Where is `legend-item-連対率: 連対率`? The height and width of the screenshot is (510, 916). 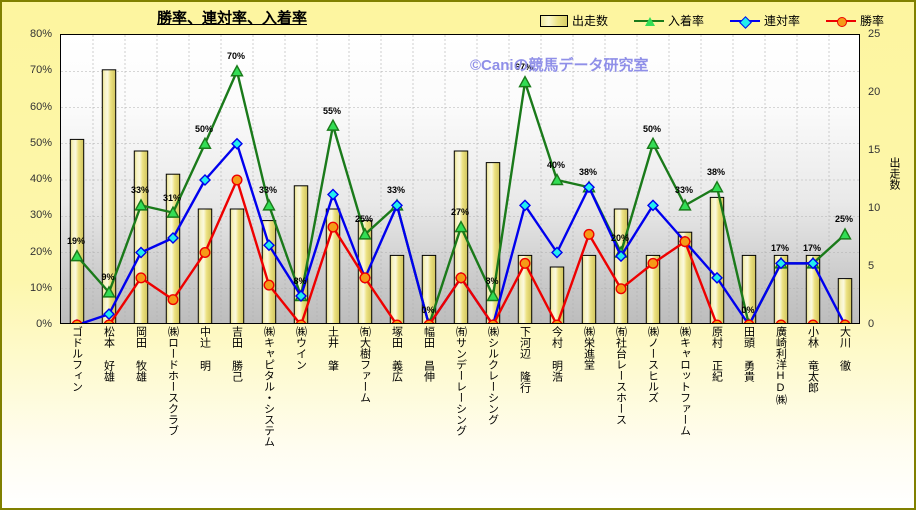 legend-item-連対率: 連対率 is located at coordinates (764, 20).